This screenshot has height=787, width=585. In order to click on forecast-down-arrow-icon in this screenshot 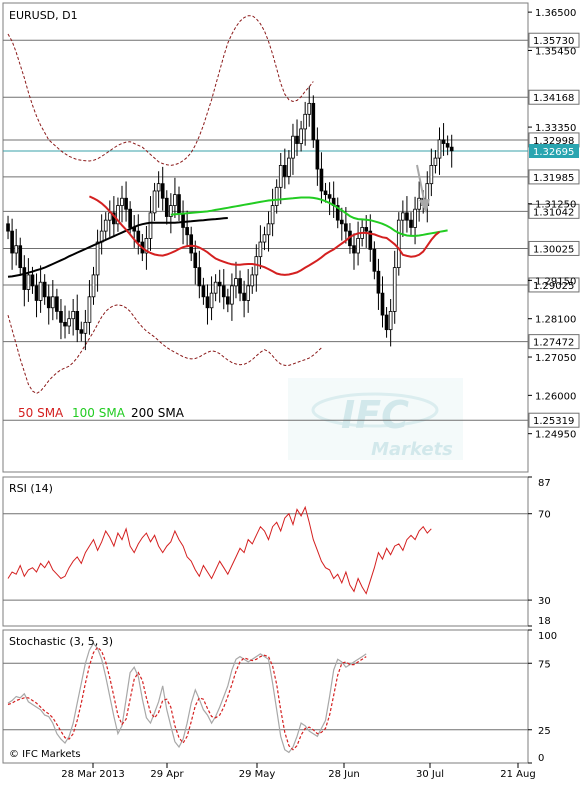, I will do `click(423, 188)`.